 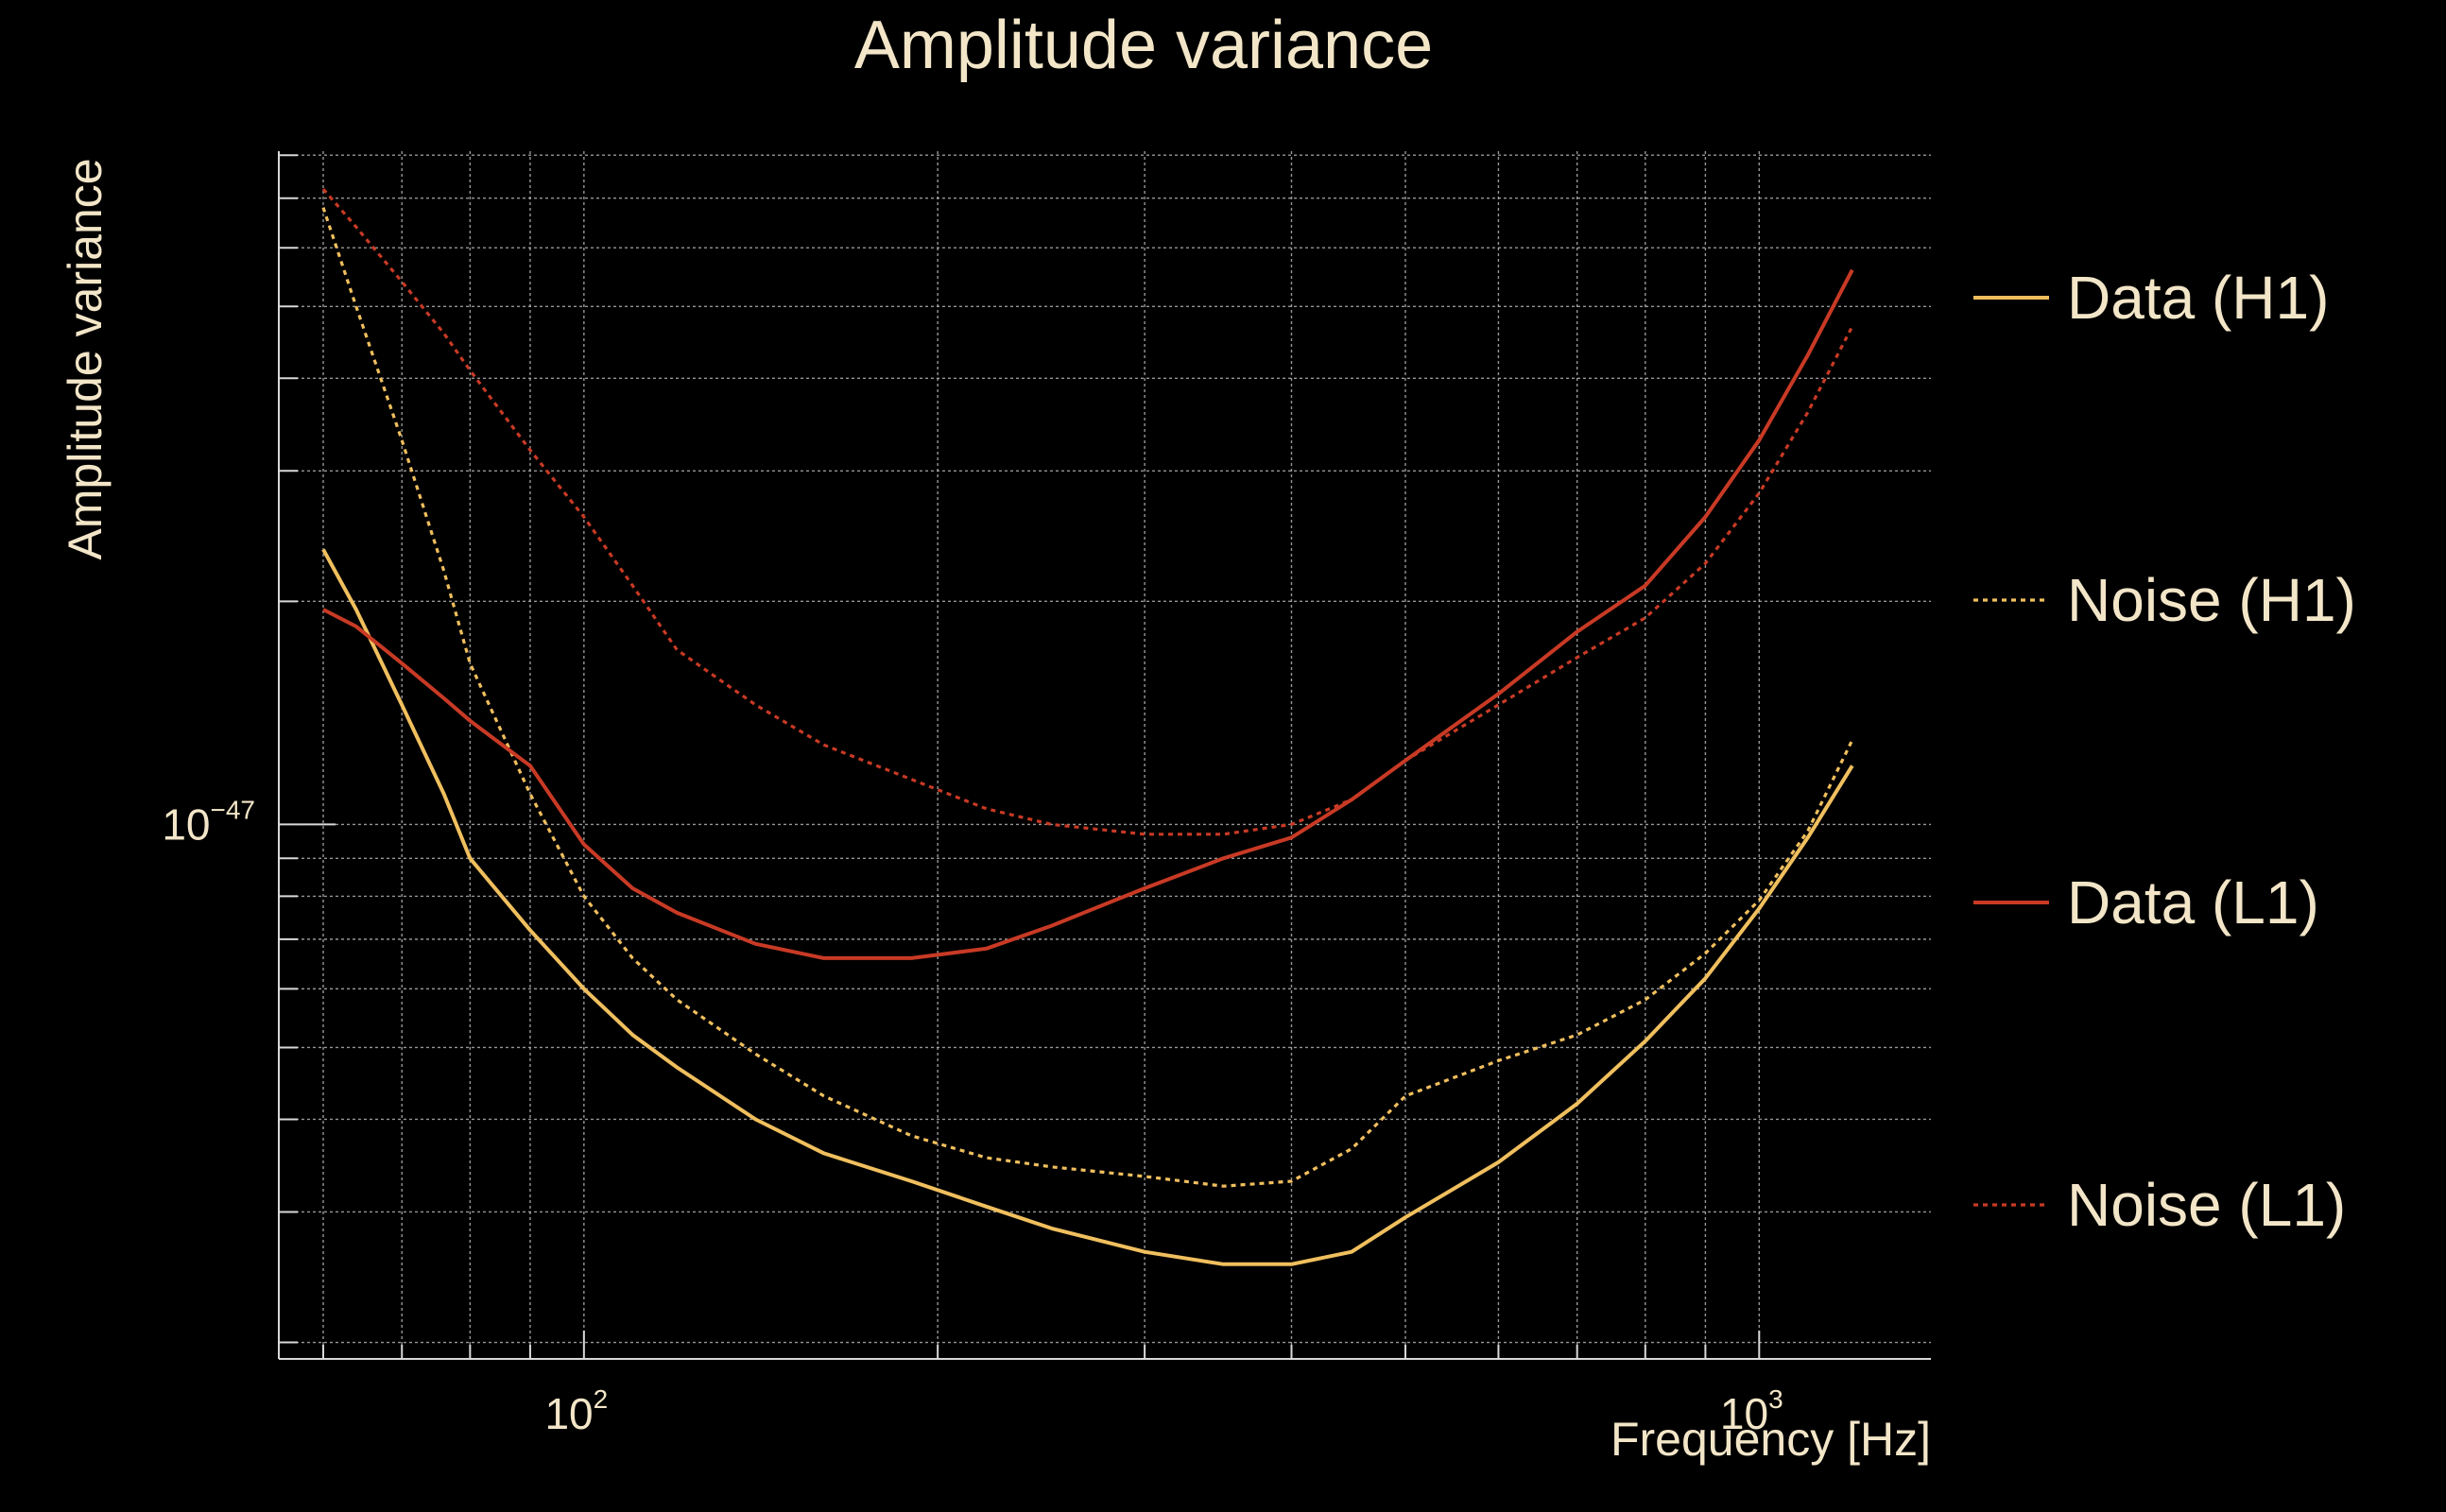 What do you see at coordinates (2164, 751) in the screenshot?
I see `legend: Data (H1) Noise (H1) Data (L1) Noise (L1)` at bounding box center [2164, 751].